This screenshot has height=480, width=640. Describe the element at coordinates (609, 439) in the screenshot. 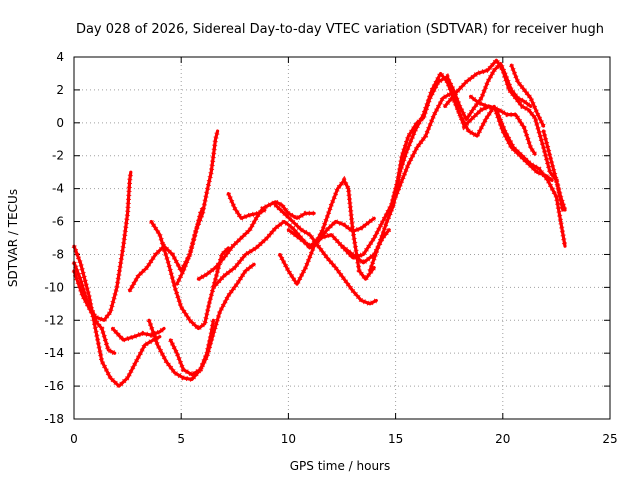

I see `x-tick-label: 25` at that location.